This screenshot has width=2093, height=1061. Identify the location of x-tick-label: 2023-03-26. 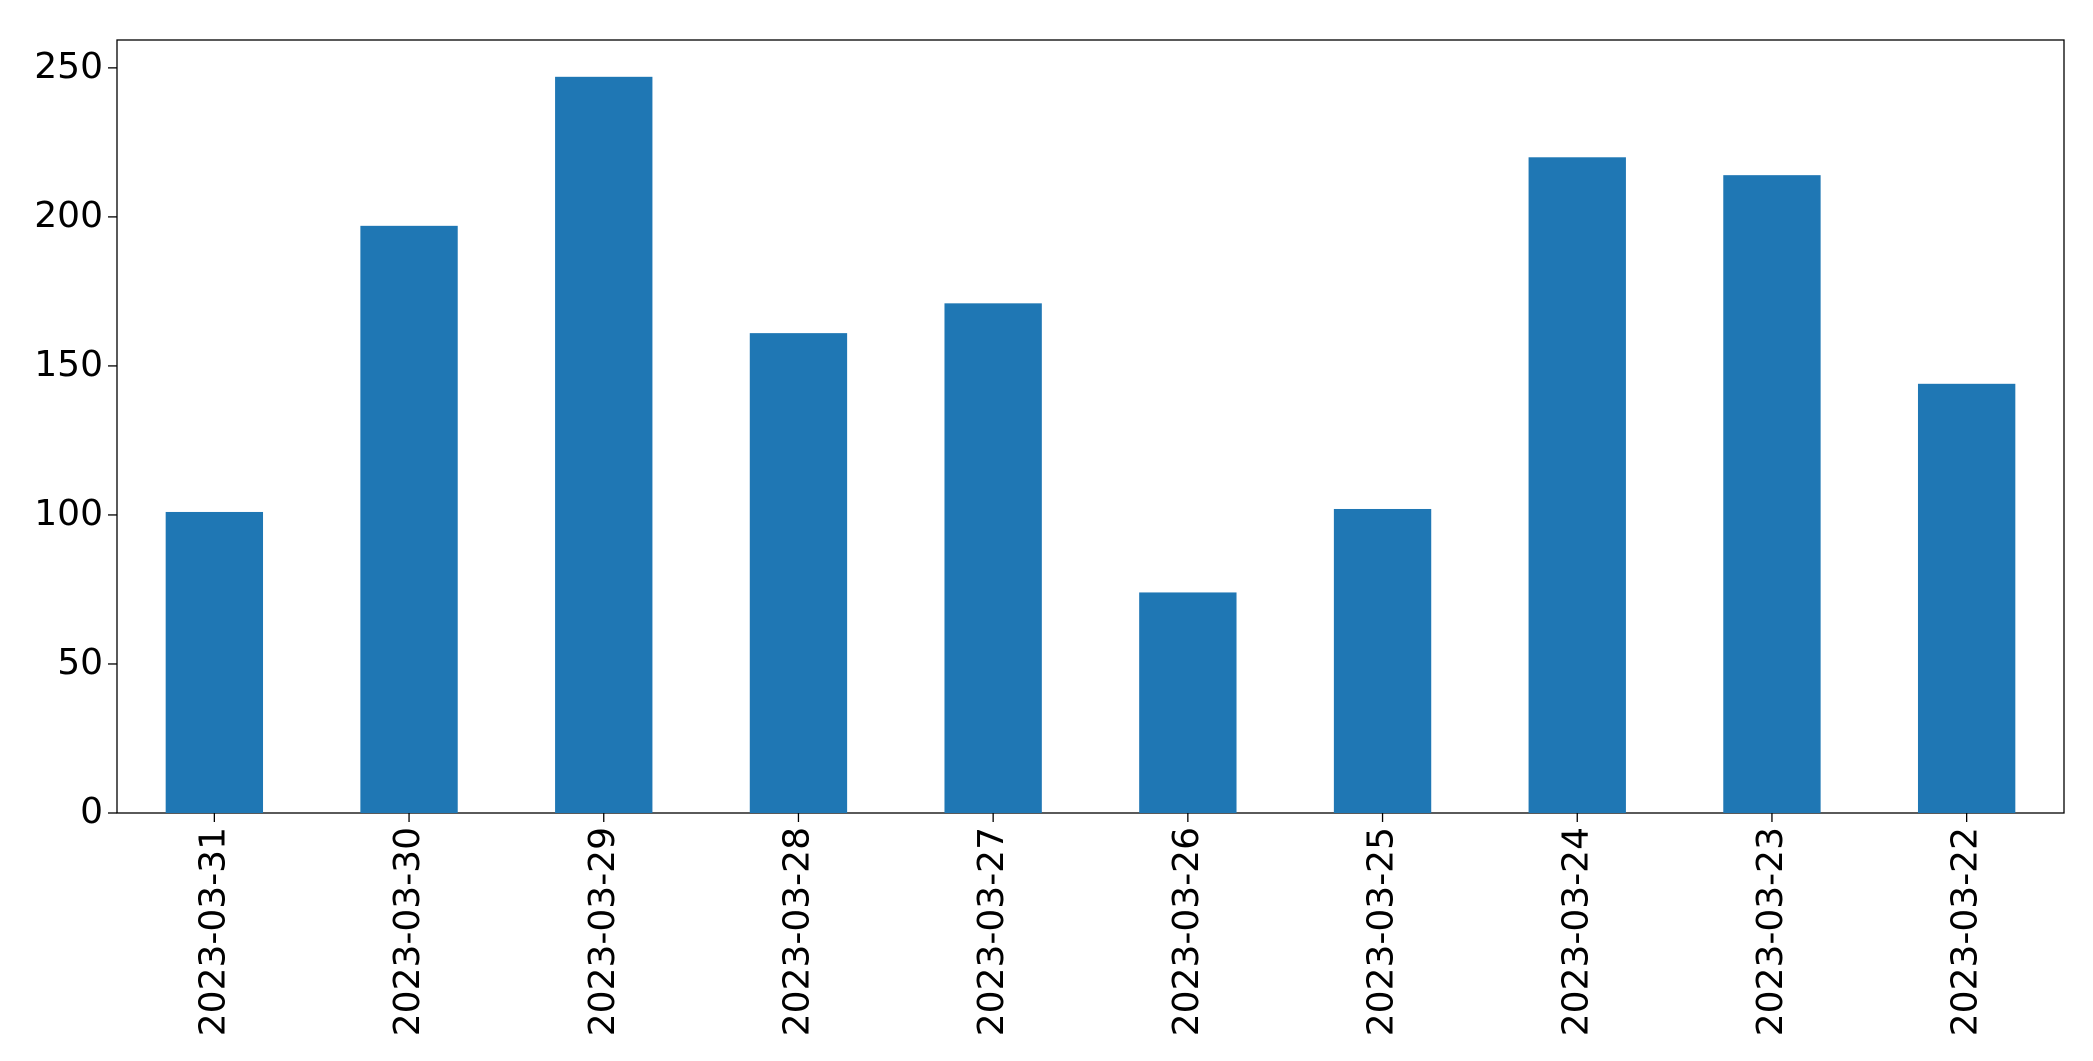
(1186, 931).